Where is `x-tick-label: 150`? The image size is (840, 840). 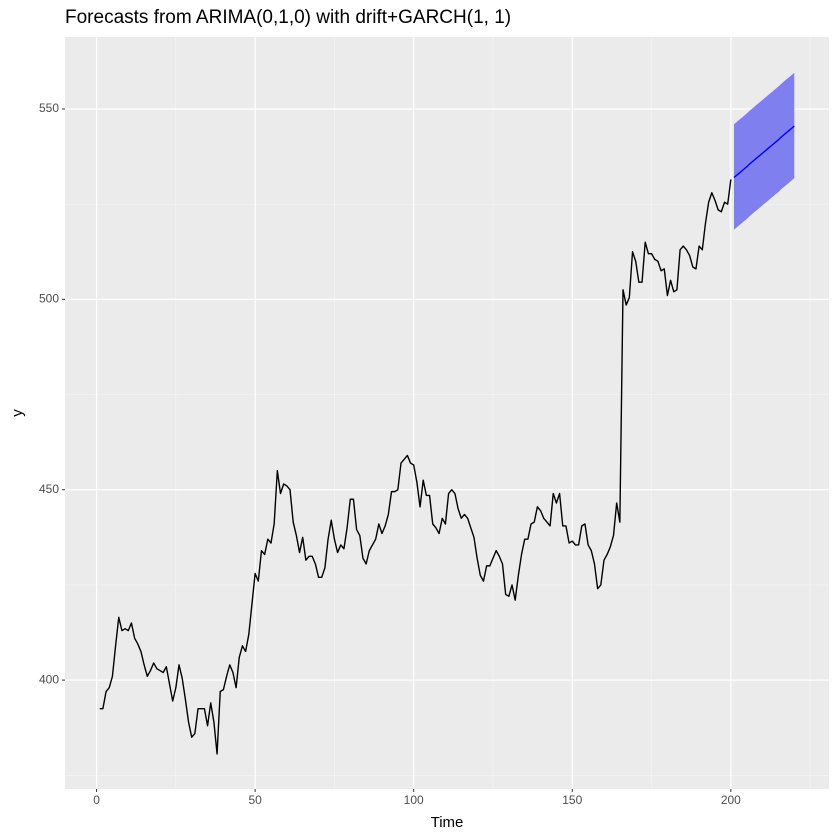
x-tick-label: 150 is located at coordinates (572, 800).